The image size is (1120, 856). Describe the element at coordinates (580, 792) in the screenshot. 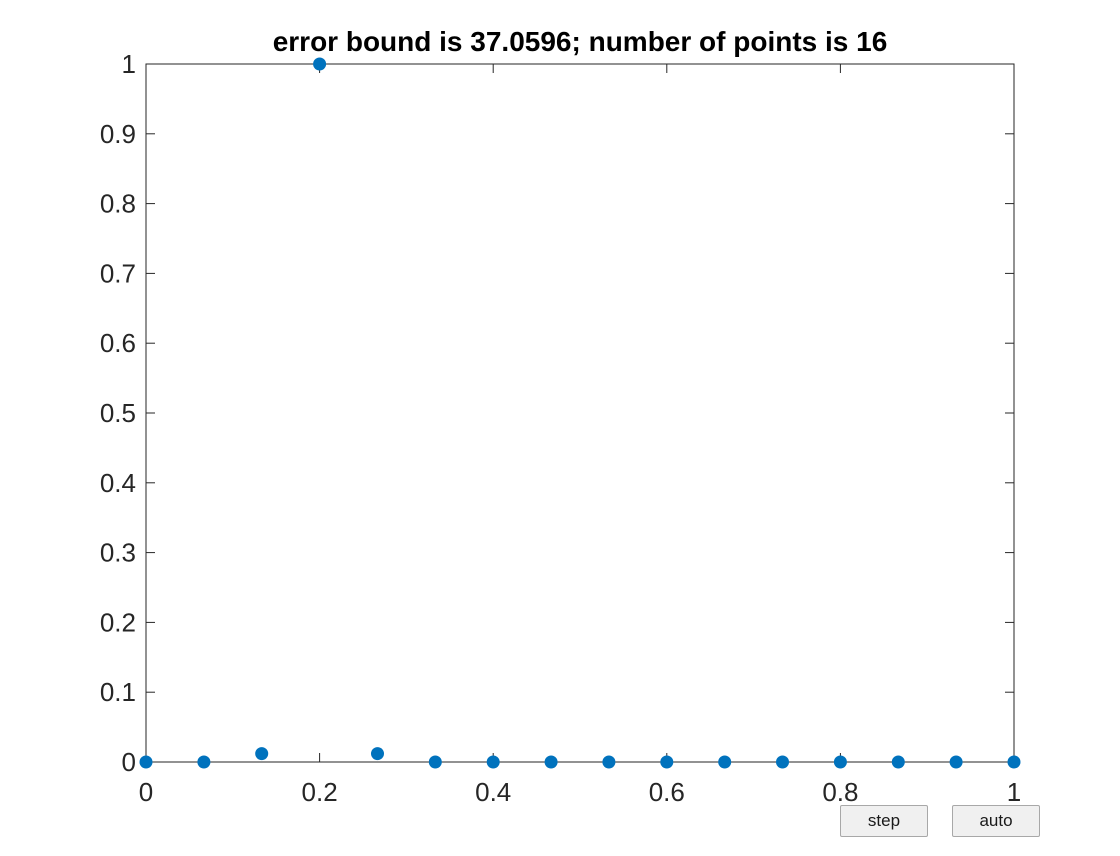

I see `x-tick-labels: 0 0.2 0.4 0.6 0.8 1` at that location.